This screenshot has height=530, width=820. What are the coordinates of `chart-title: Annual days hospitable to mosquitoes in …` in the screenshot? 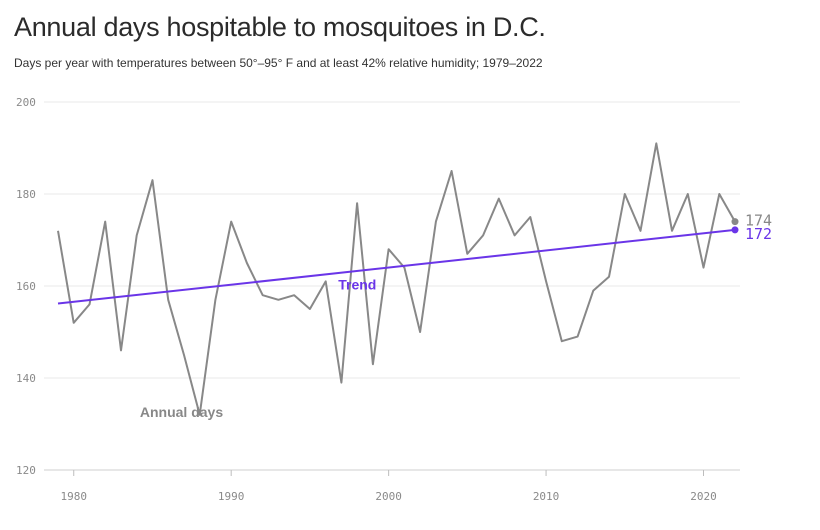 It's located at (280, 27).